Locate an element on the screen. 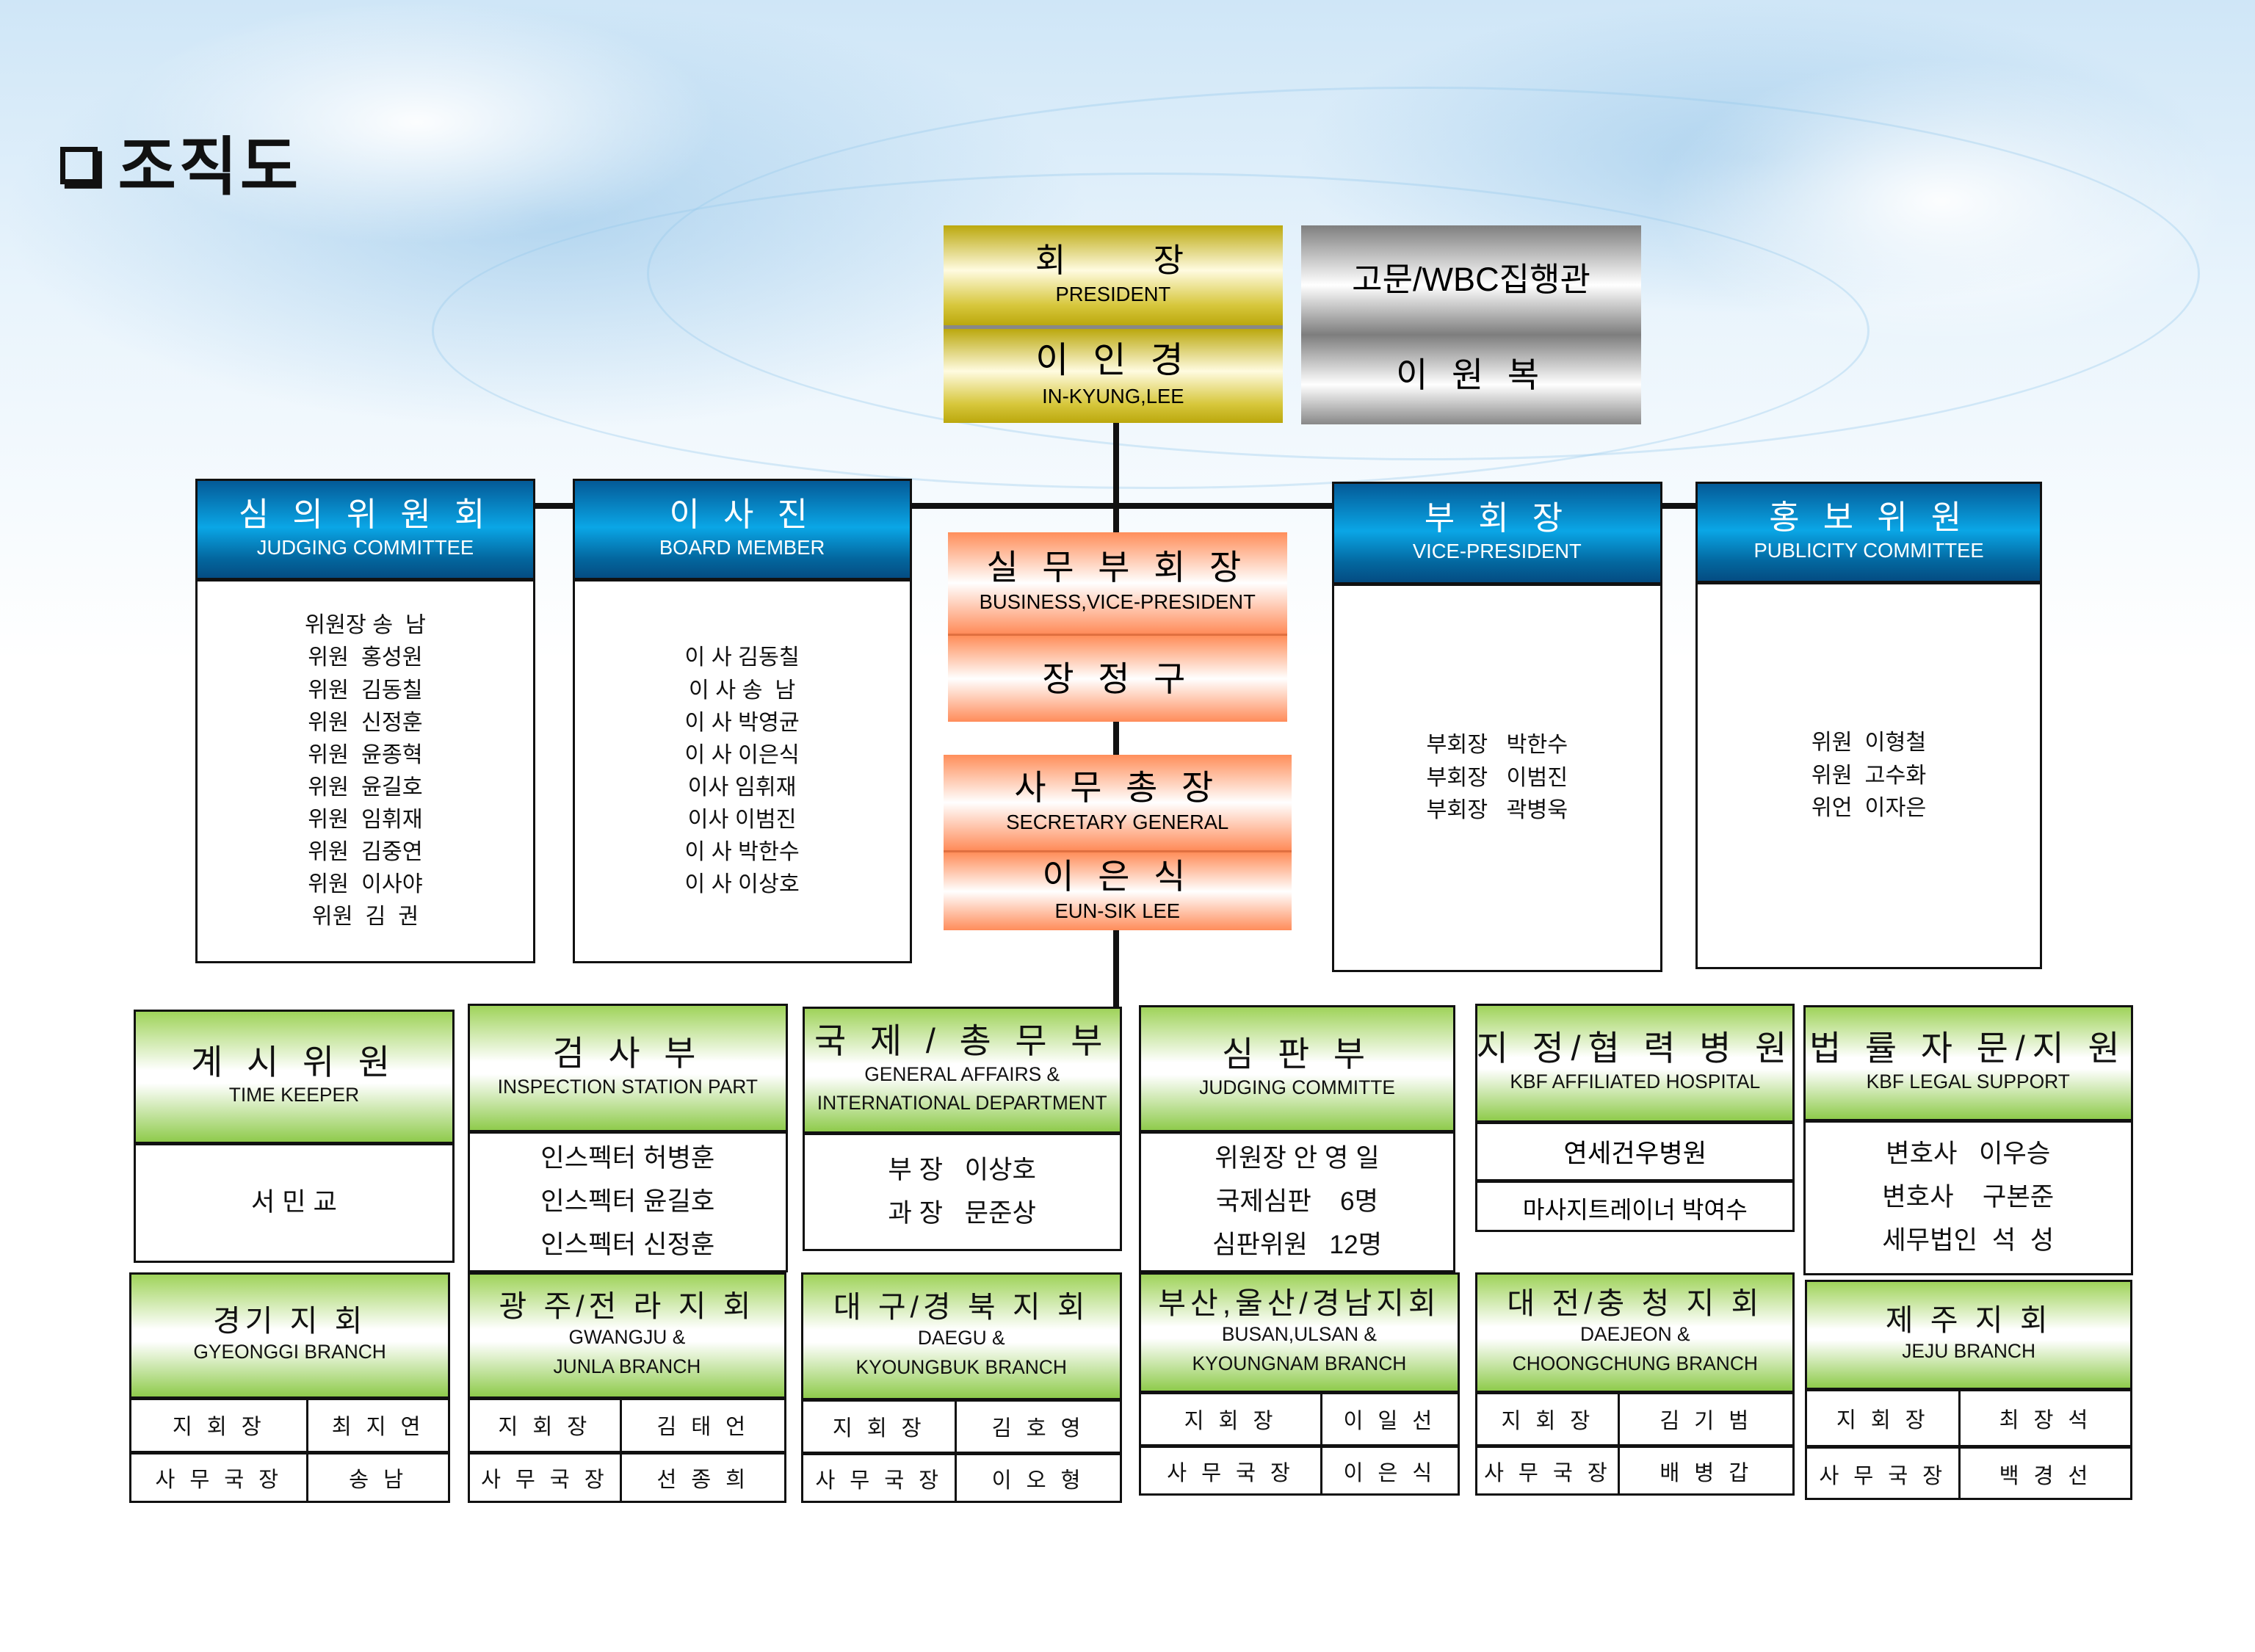 This screenshot has width=2255, height=1652. member-name: 변호사 구본준 is located at coordinates (1968, 1197).